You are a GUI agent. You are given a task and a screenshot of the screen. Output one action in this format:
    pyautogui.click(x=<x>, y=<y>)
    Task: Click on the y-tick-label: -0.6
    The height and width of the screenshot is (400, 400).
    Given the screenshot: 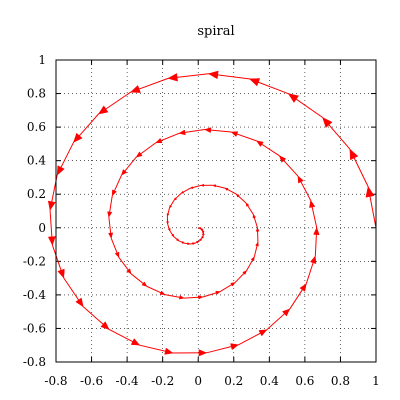 What is the action you would take?
    pyautogui.click(x=34, y=328)
    